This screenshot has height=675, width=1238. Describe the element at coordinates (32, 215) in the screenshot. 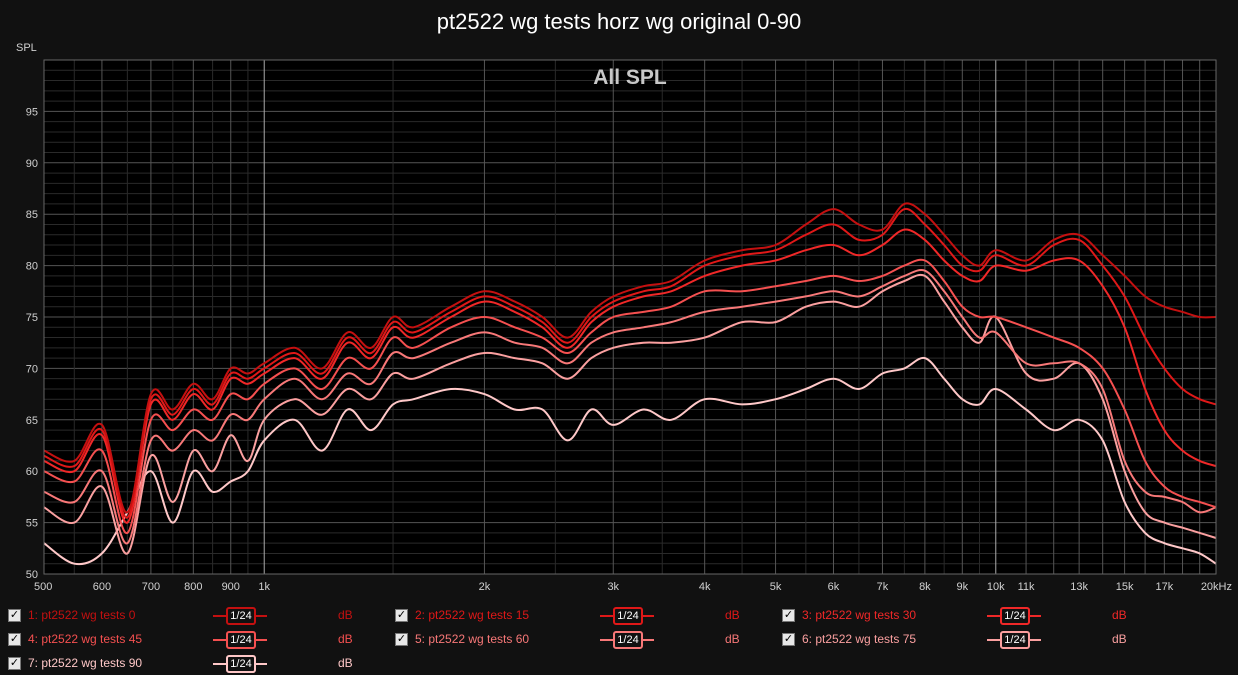

I see `y-tick-label: 85` at that location.